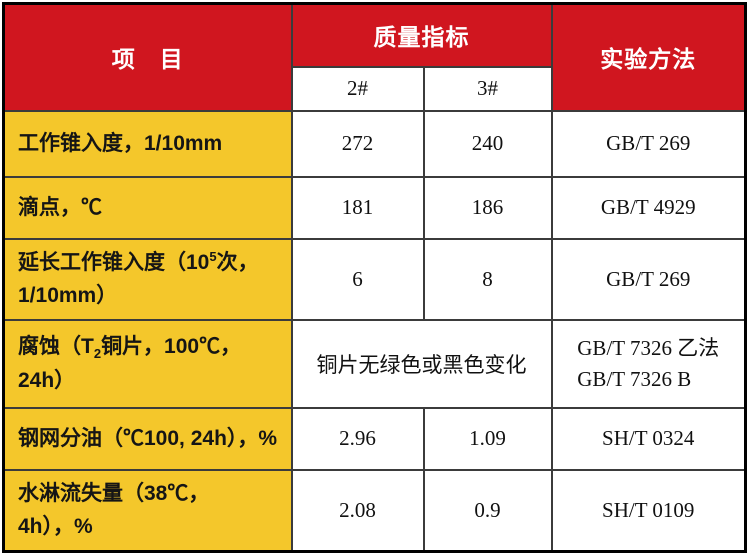 This screenshot has width=750, height=553. Describe the element at coordinates (421, 363) in the screenshot. I see `value-merged: 铜片无绿色或黑色变化` at that location.